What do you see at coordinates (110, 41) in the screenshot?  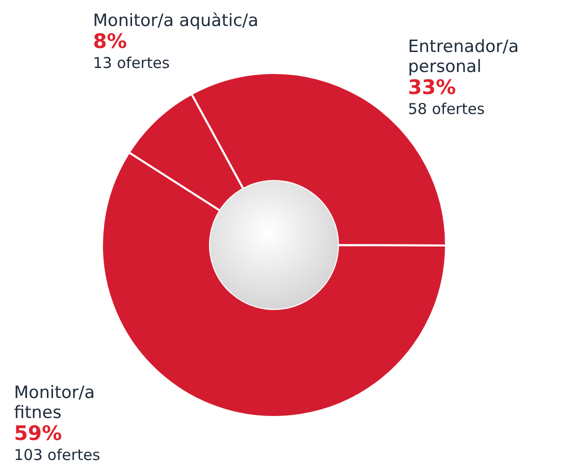 I see `data-label: 8%` at bounding box center [110, 41].